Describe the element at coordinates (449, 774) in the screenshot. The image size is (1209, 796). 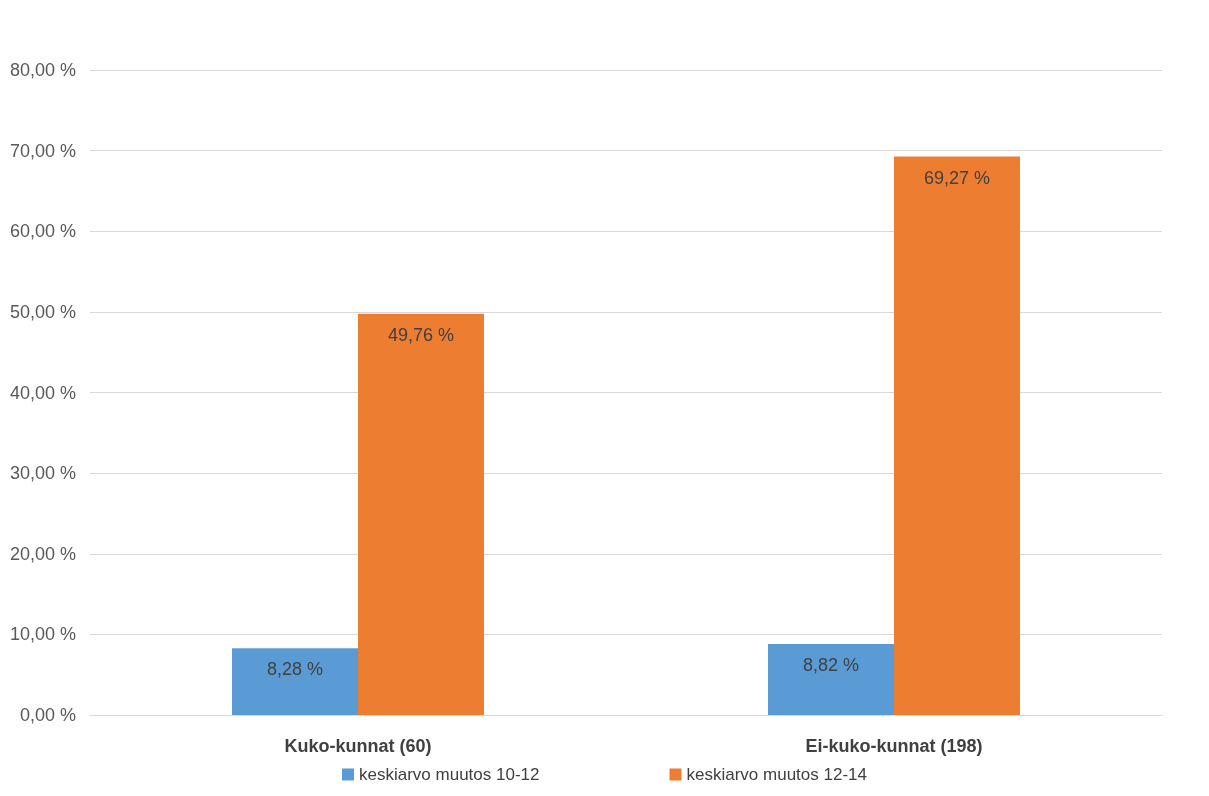
I see `legend-label: keskiarvo muutos 10-12` at that location.